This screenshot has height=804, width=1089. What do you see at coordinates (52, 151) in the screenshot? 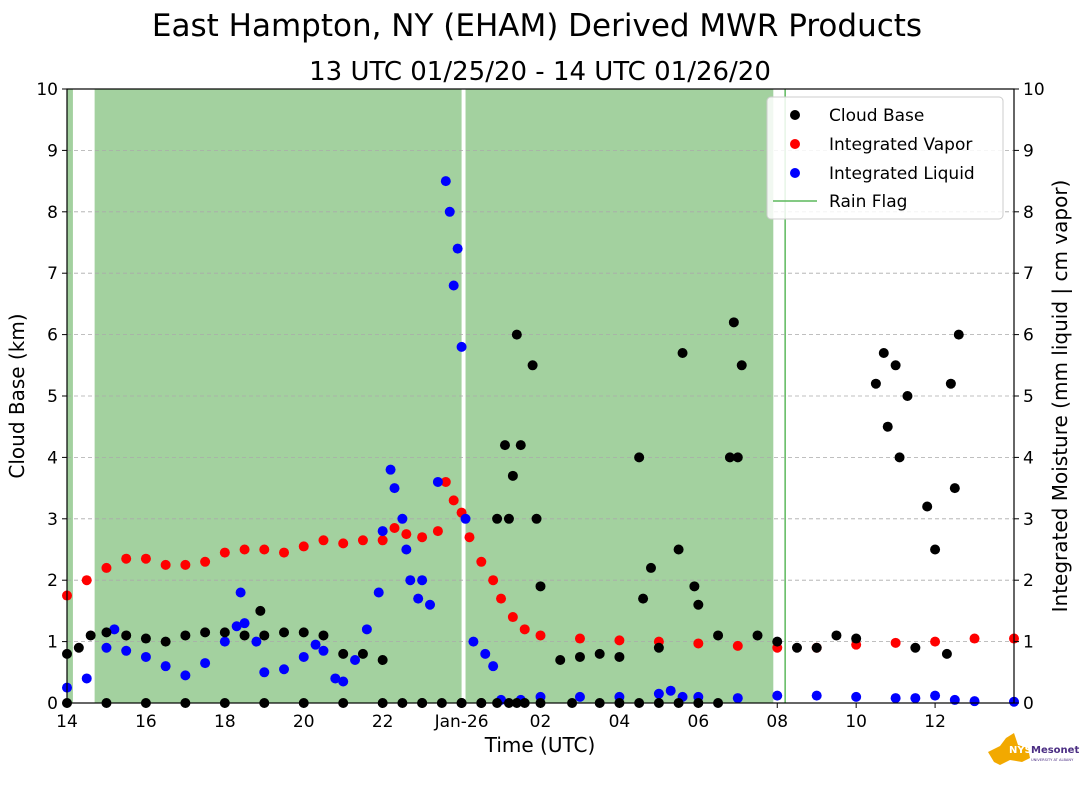
I see `y-left-tick-label: 9` at bounding box center [52, 151].